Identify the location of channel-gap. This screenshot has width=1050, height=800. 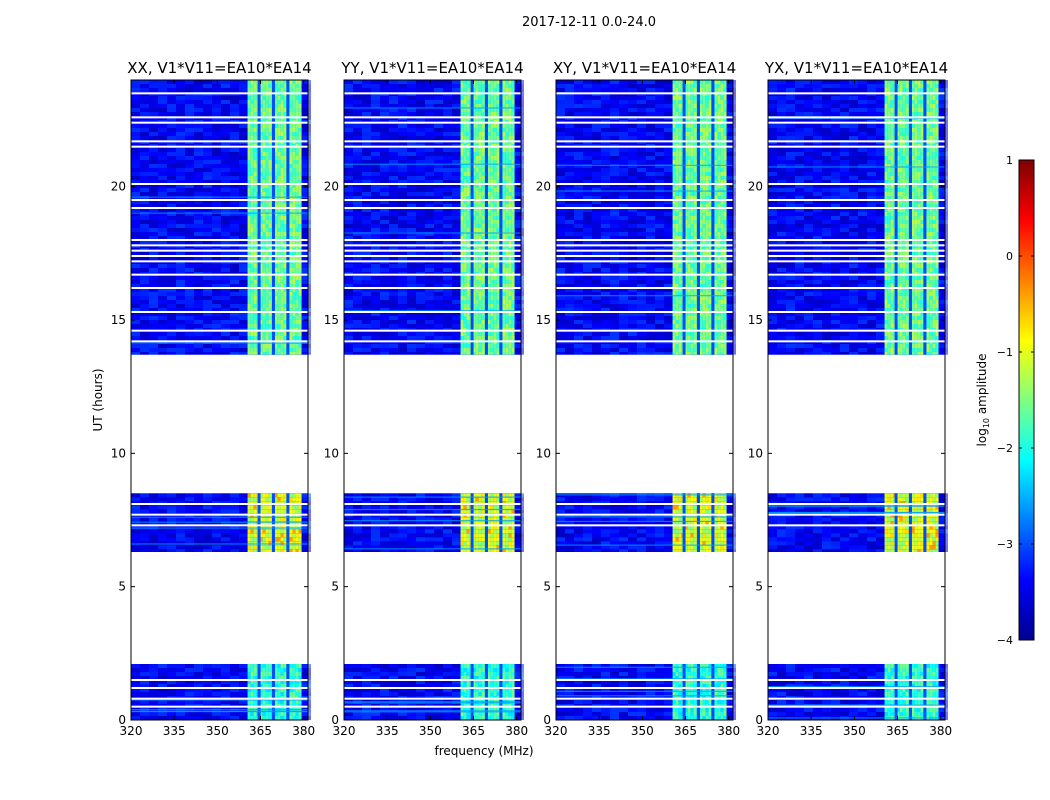
(472, 522).